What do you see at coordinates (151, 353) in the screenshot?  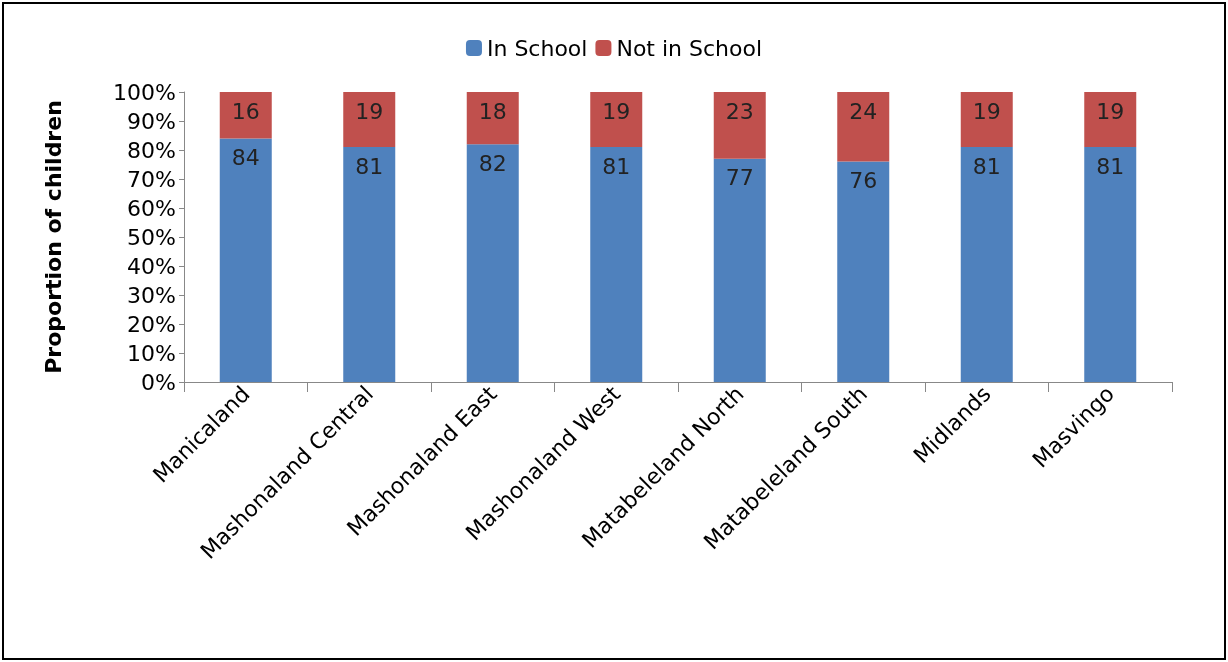 I see `y-tick-label: 10%` at bounding box center [151, 353].